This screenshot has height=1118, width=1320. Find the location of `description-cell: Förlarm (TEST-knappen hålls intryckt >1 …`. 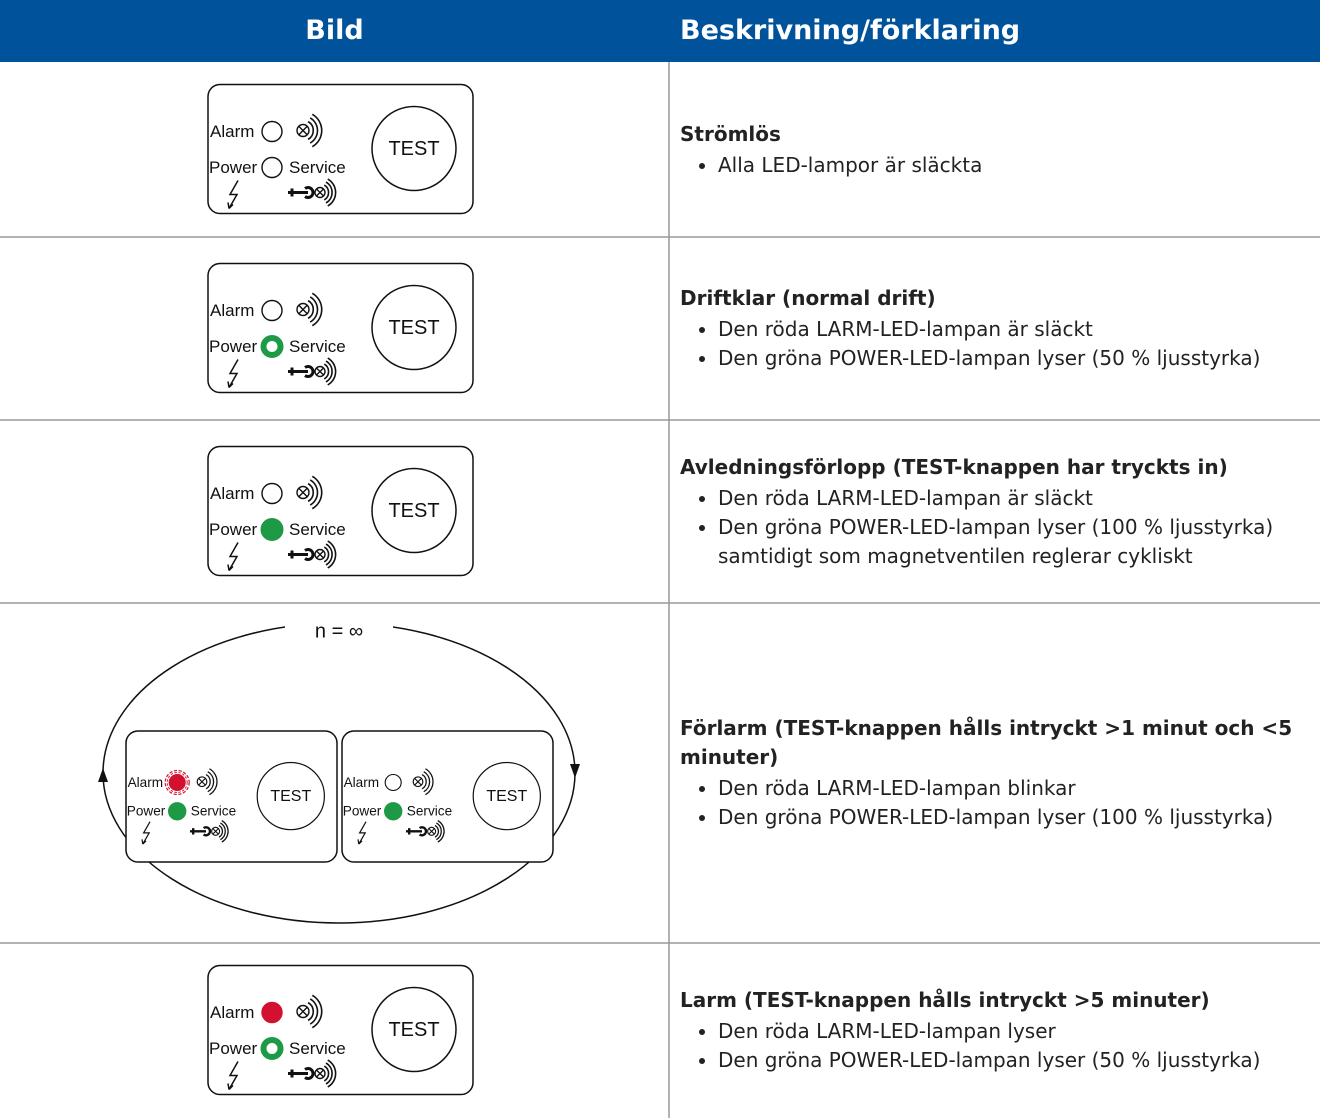

description-cell: Förlarm (TEST-knappen hålls intryckt >1 … is located at coordinates (998, 773).